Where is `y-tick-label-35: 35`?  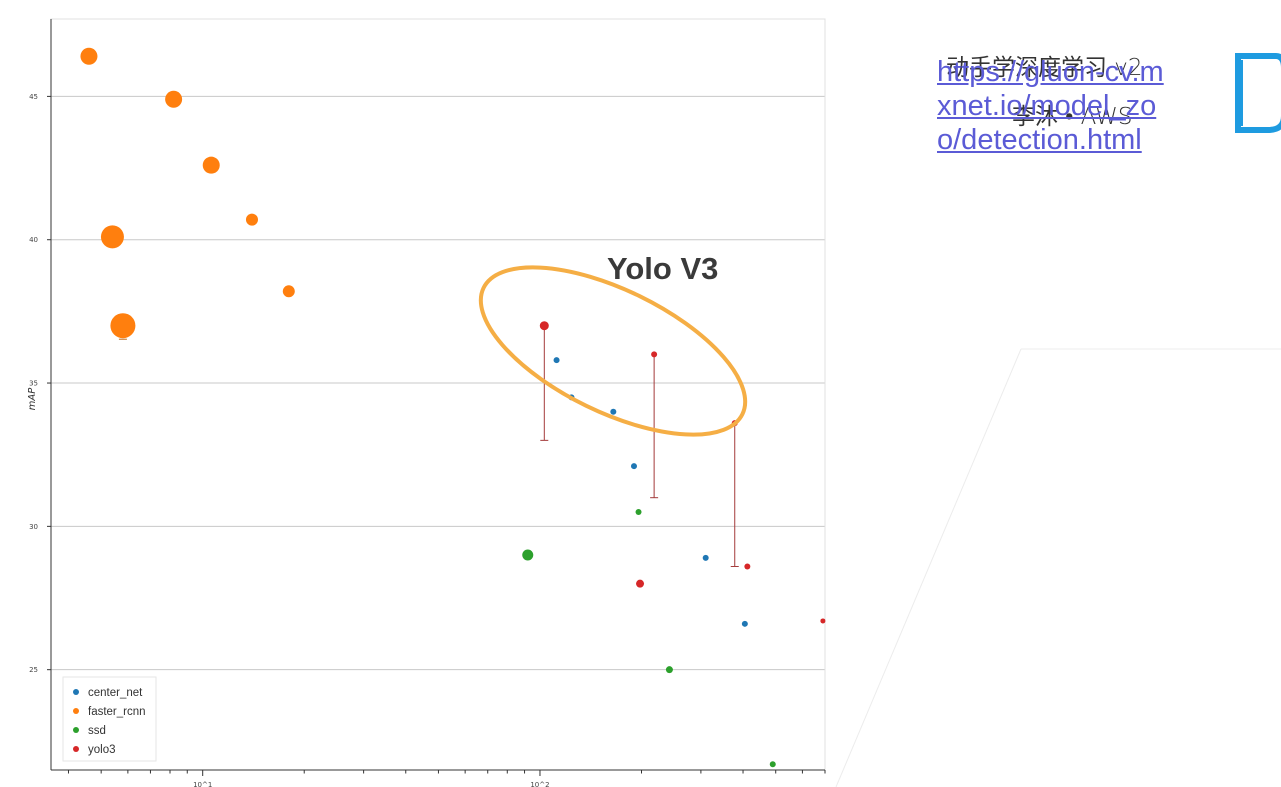
y-tick-label-35: 35 is located at coordinates (33, 384).